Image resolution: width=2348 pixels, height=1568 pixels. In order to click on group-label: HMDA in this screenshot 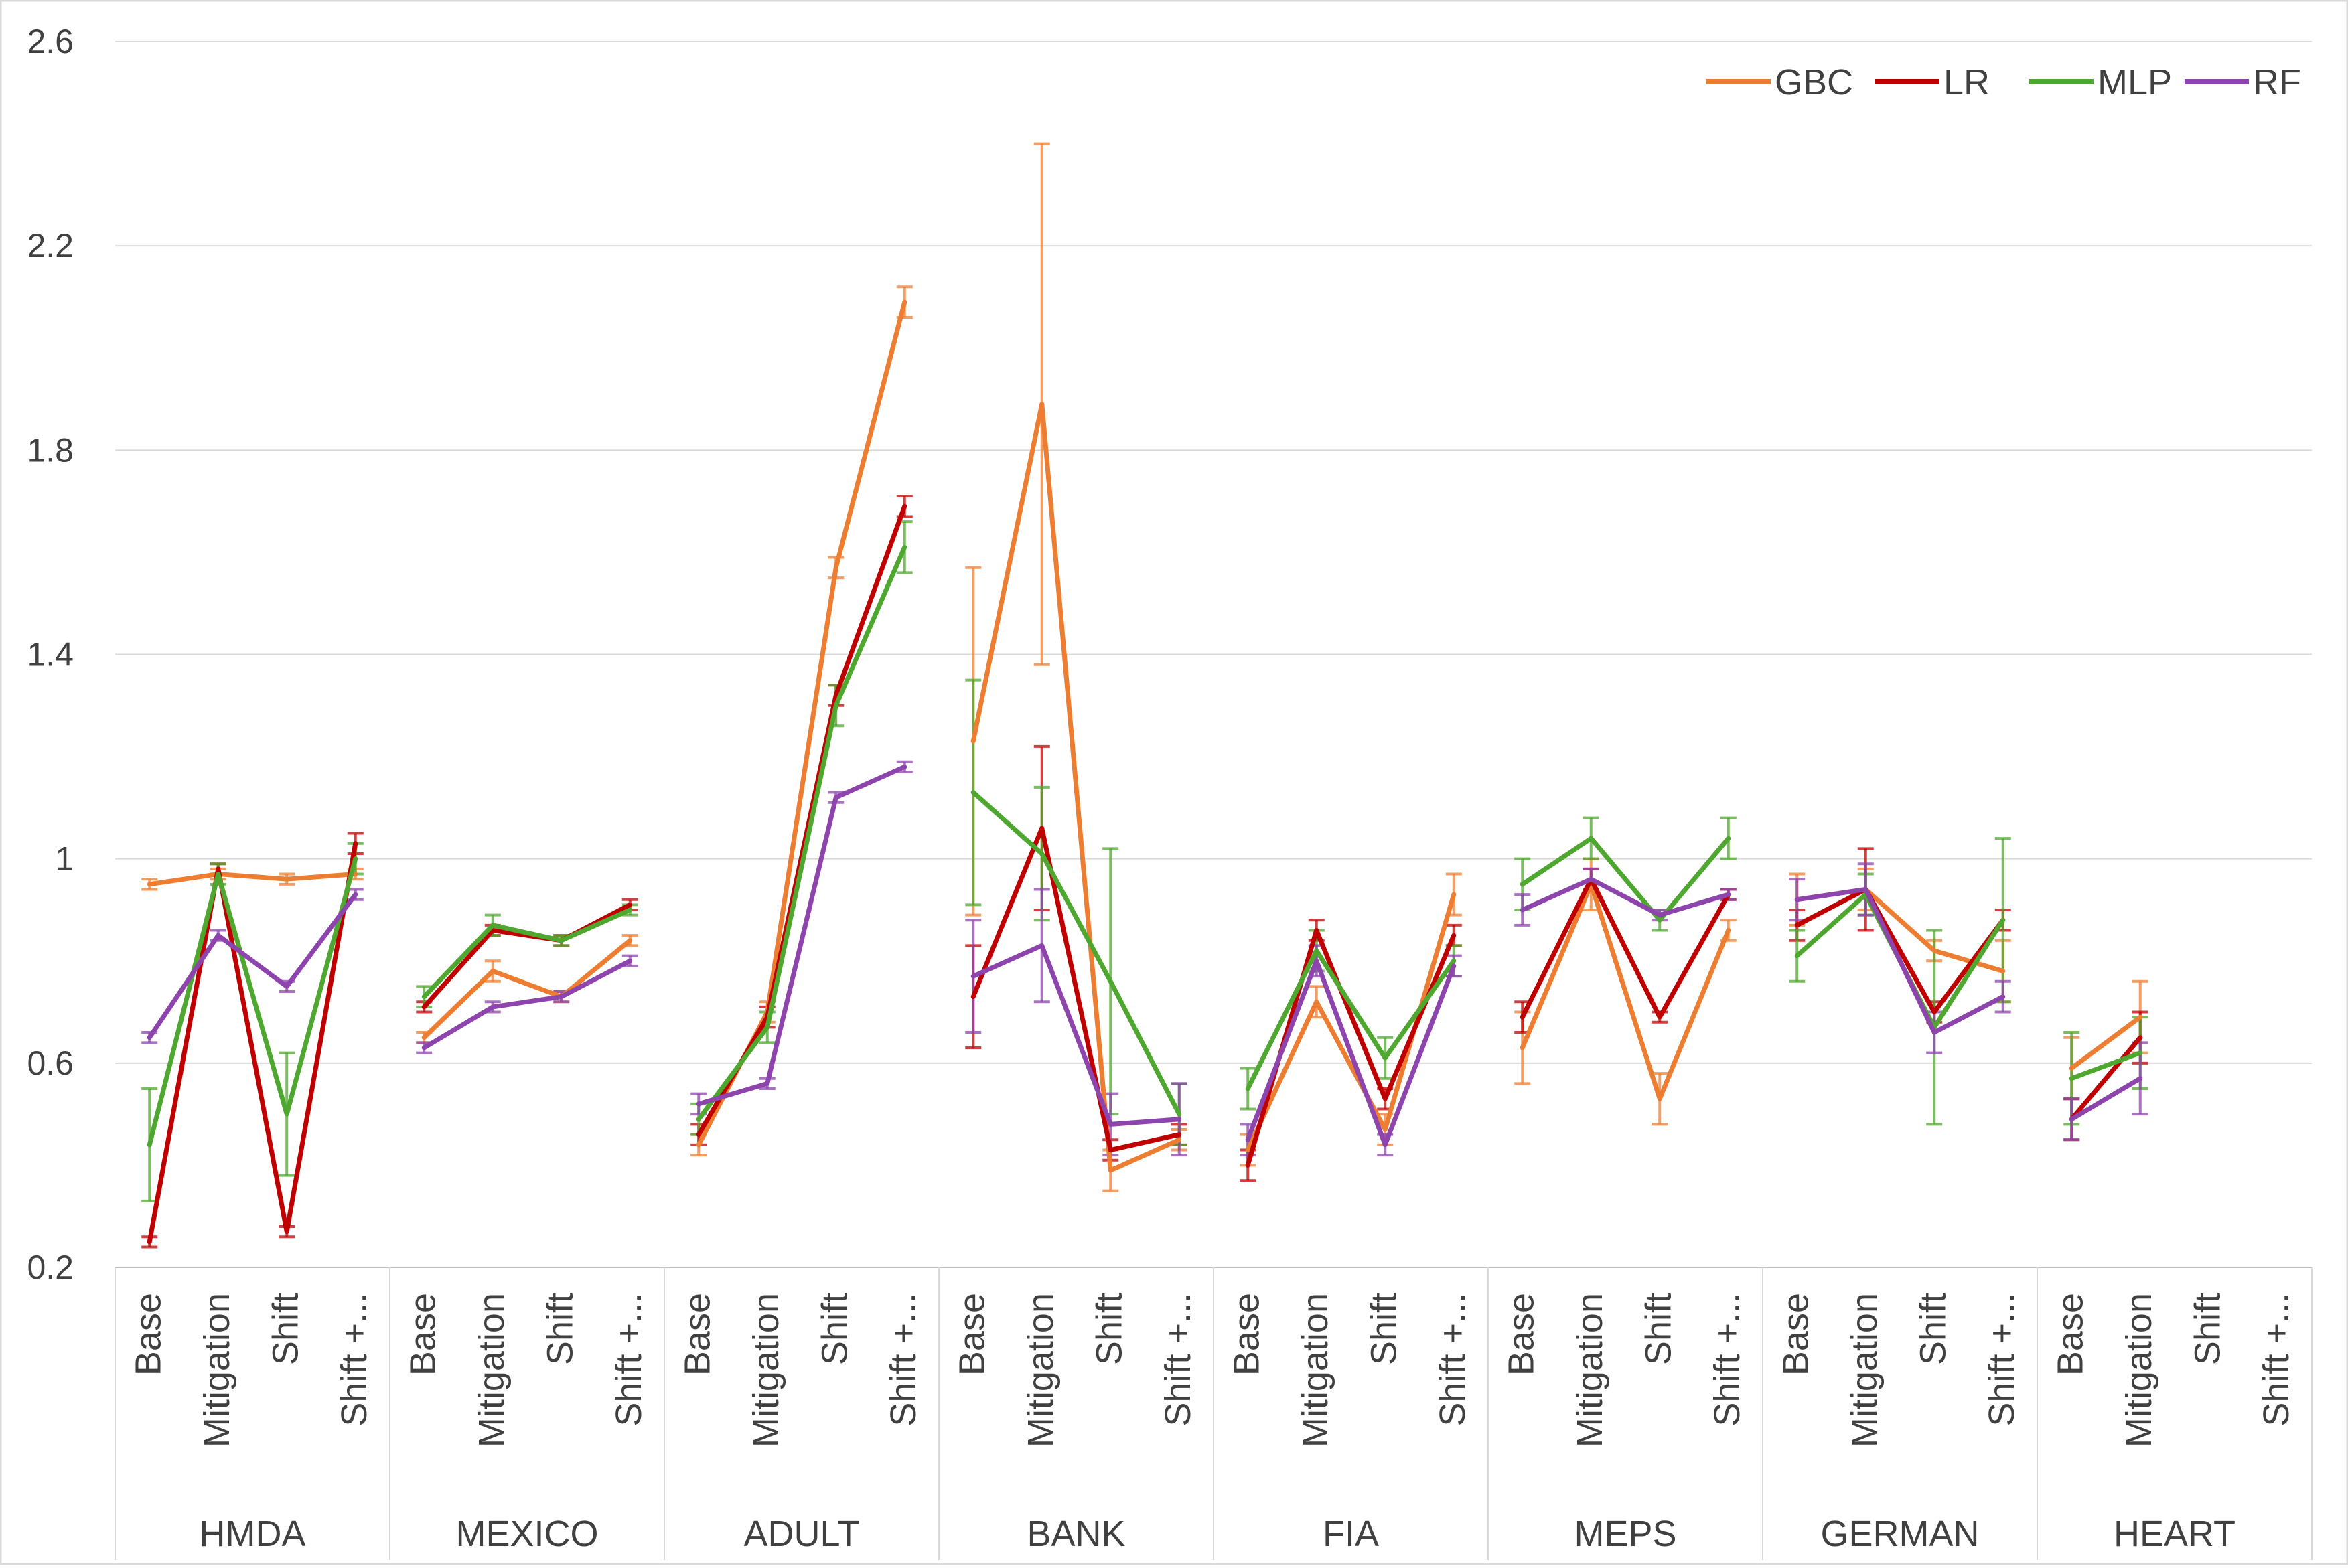, I will do `click(253, 1534)`.